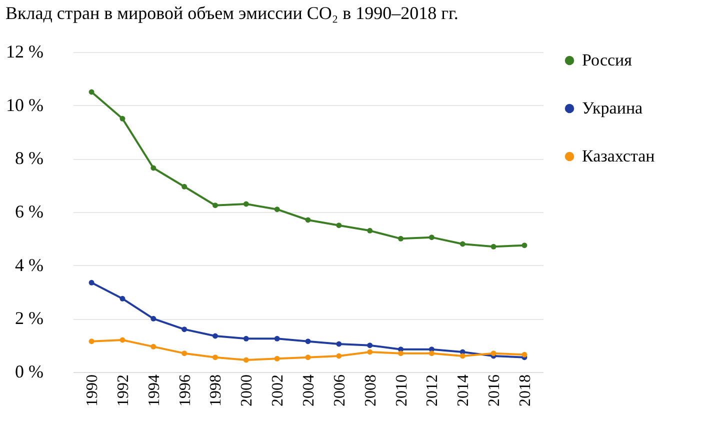 The image size is (706, 441). Describe the element at coordinates (29, 158) in the screenshot. I see `y-tick-label: 8 %` at that location.